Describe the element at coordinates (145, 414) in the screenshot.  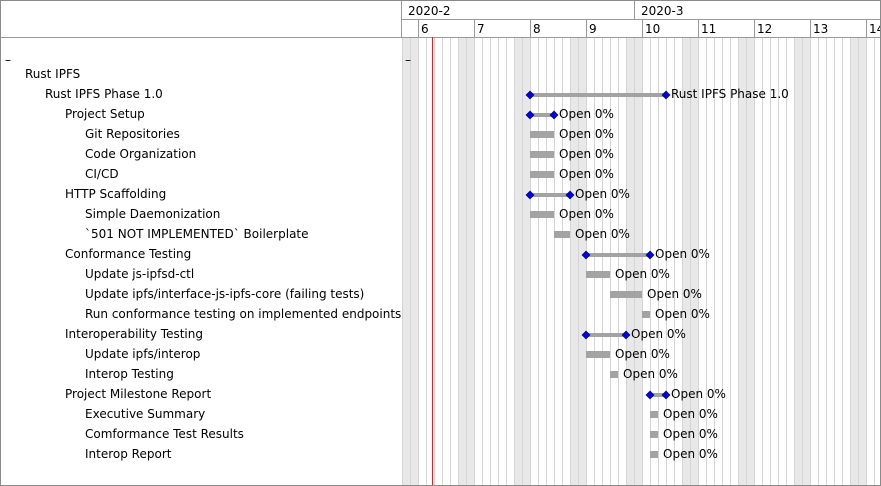
I see `task-name-label: Executive Summary` at that location.